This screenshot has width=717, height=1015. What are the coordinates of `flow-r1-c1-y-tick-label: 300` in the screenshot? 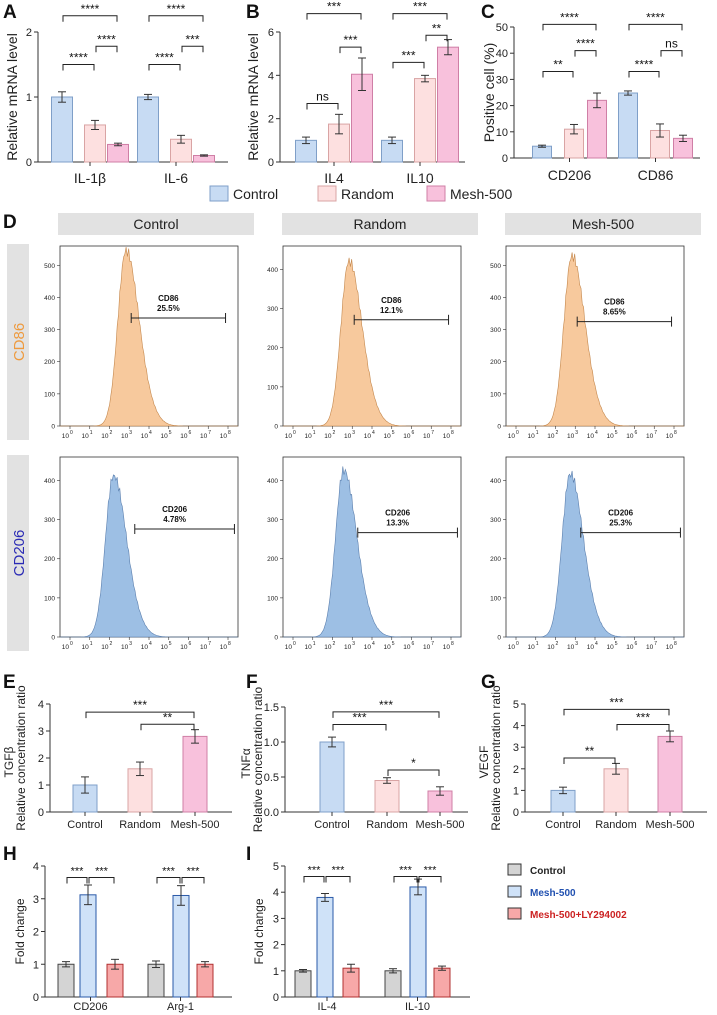 It's located at (272, 520).